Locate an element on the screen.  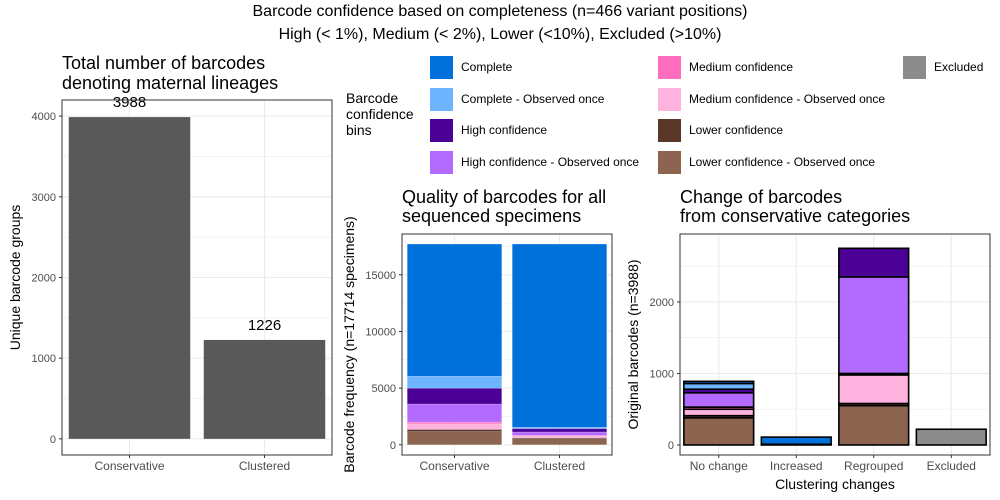
legend-label: Complete - Observed once is located at coordinates (533, 99).